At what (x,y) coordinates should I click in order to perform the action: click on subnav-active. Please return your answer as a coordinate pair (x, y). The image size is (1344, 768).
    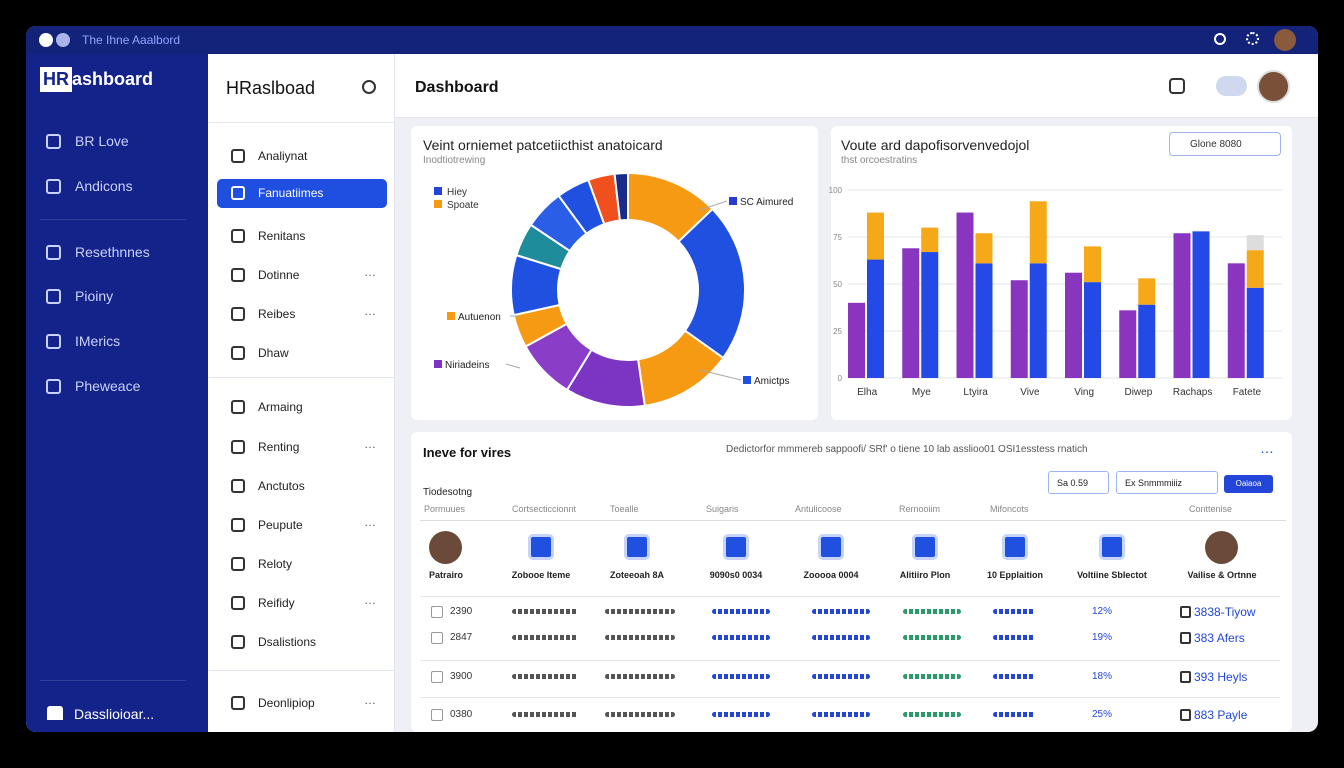
    Looking at the image, I should click on (302, 193).